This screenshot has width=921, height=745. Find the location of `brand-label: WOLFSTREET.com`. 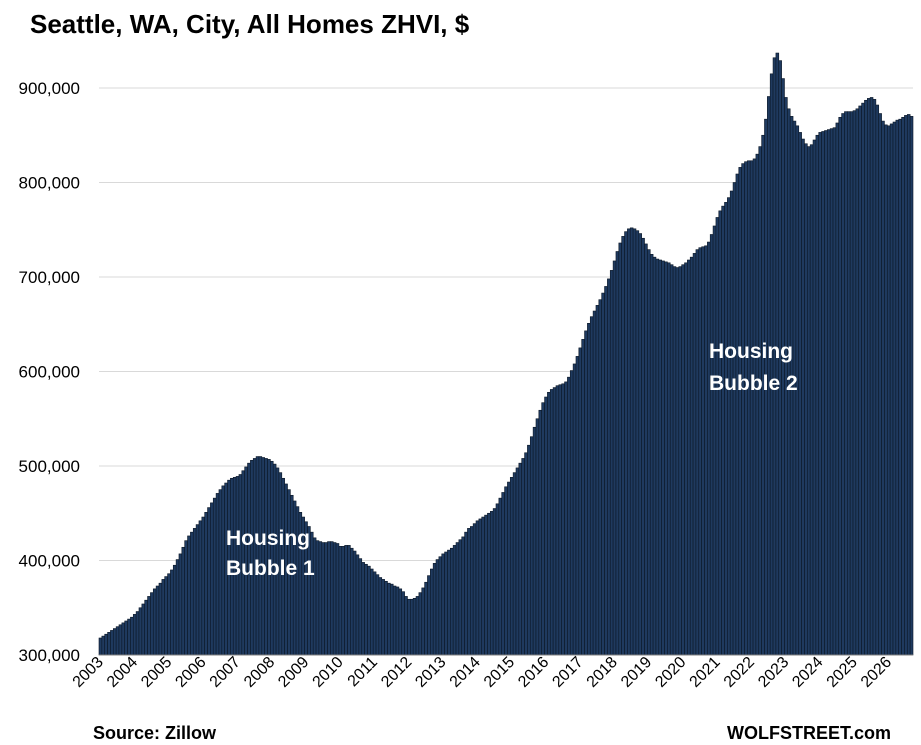

brand-label: WOLFSTREET.com is located at coordinates (809, 733).